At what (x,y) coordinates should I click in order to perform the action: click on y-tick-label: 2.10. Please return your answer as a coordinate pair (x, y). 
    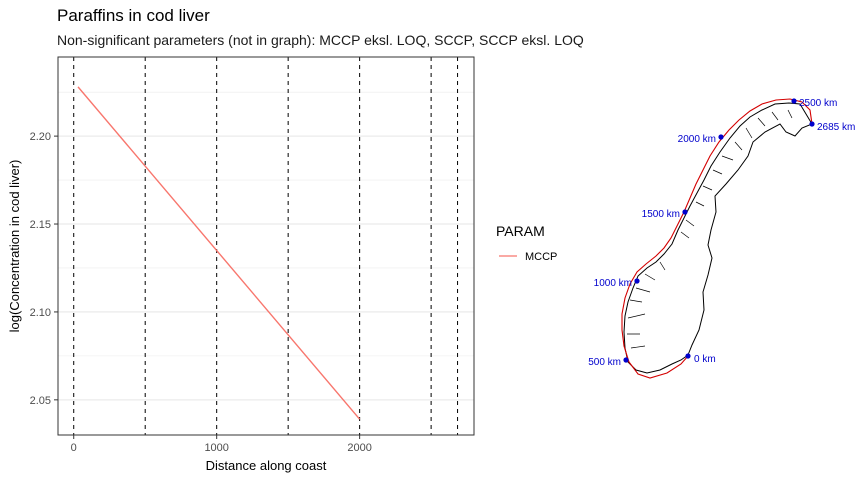
    Looking at the image, I should click on (40, 313).